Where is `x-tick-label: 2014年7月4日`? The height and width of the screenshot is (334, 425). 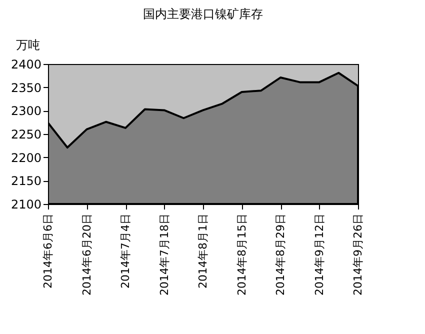
x-tick-label: 2014年7月4日 is located at coordinates (125, 251).